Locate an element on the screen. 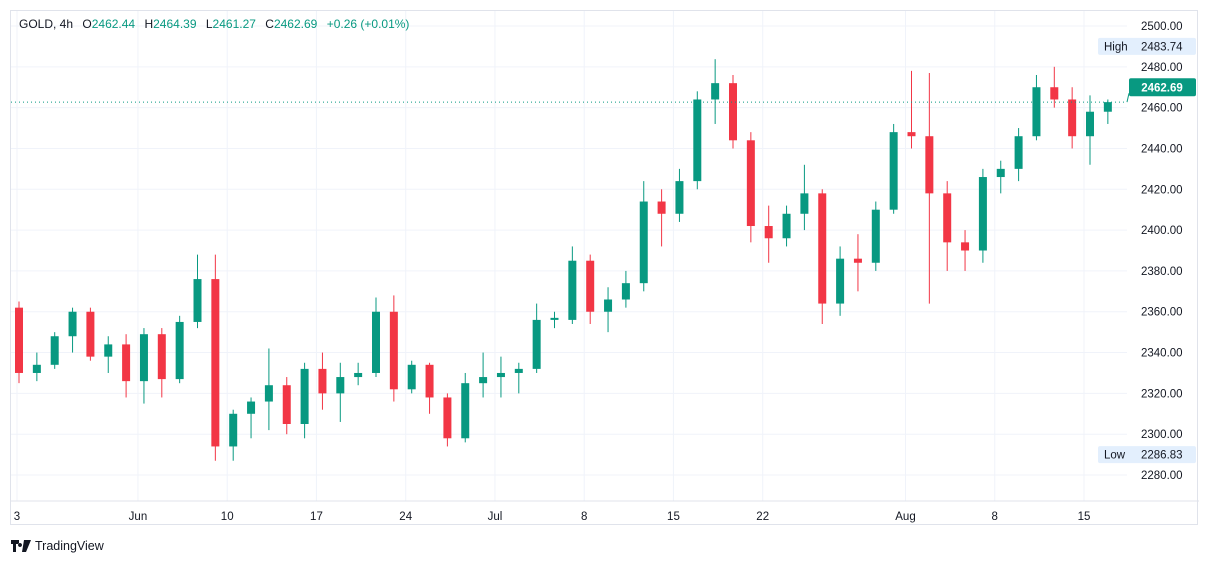 This screenshot has width=1209, height=564. time-tick: Jun is located at coordinates (138, 517).